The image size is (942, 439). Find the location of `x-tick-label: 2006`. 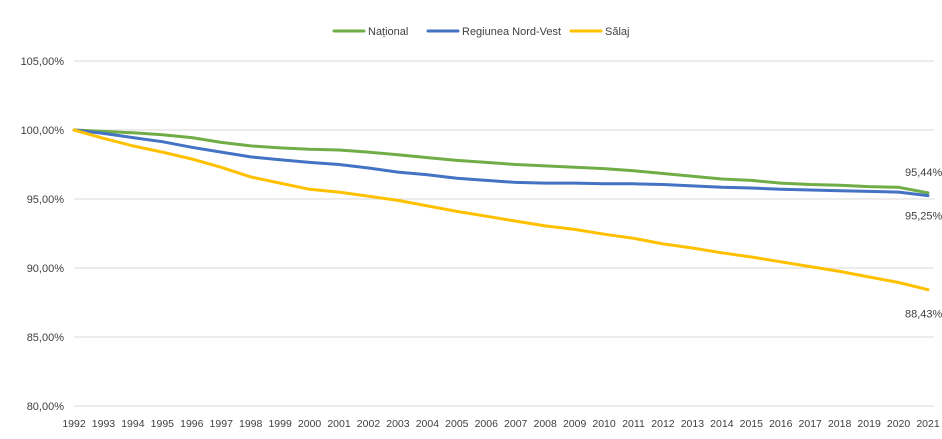

x-tick-label: 2006 is located at coordinates (487, 424).